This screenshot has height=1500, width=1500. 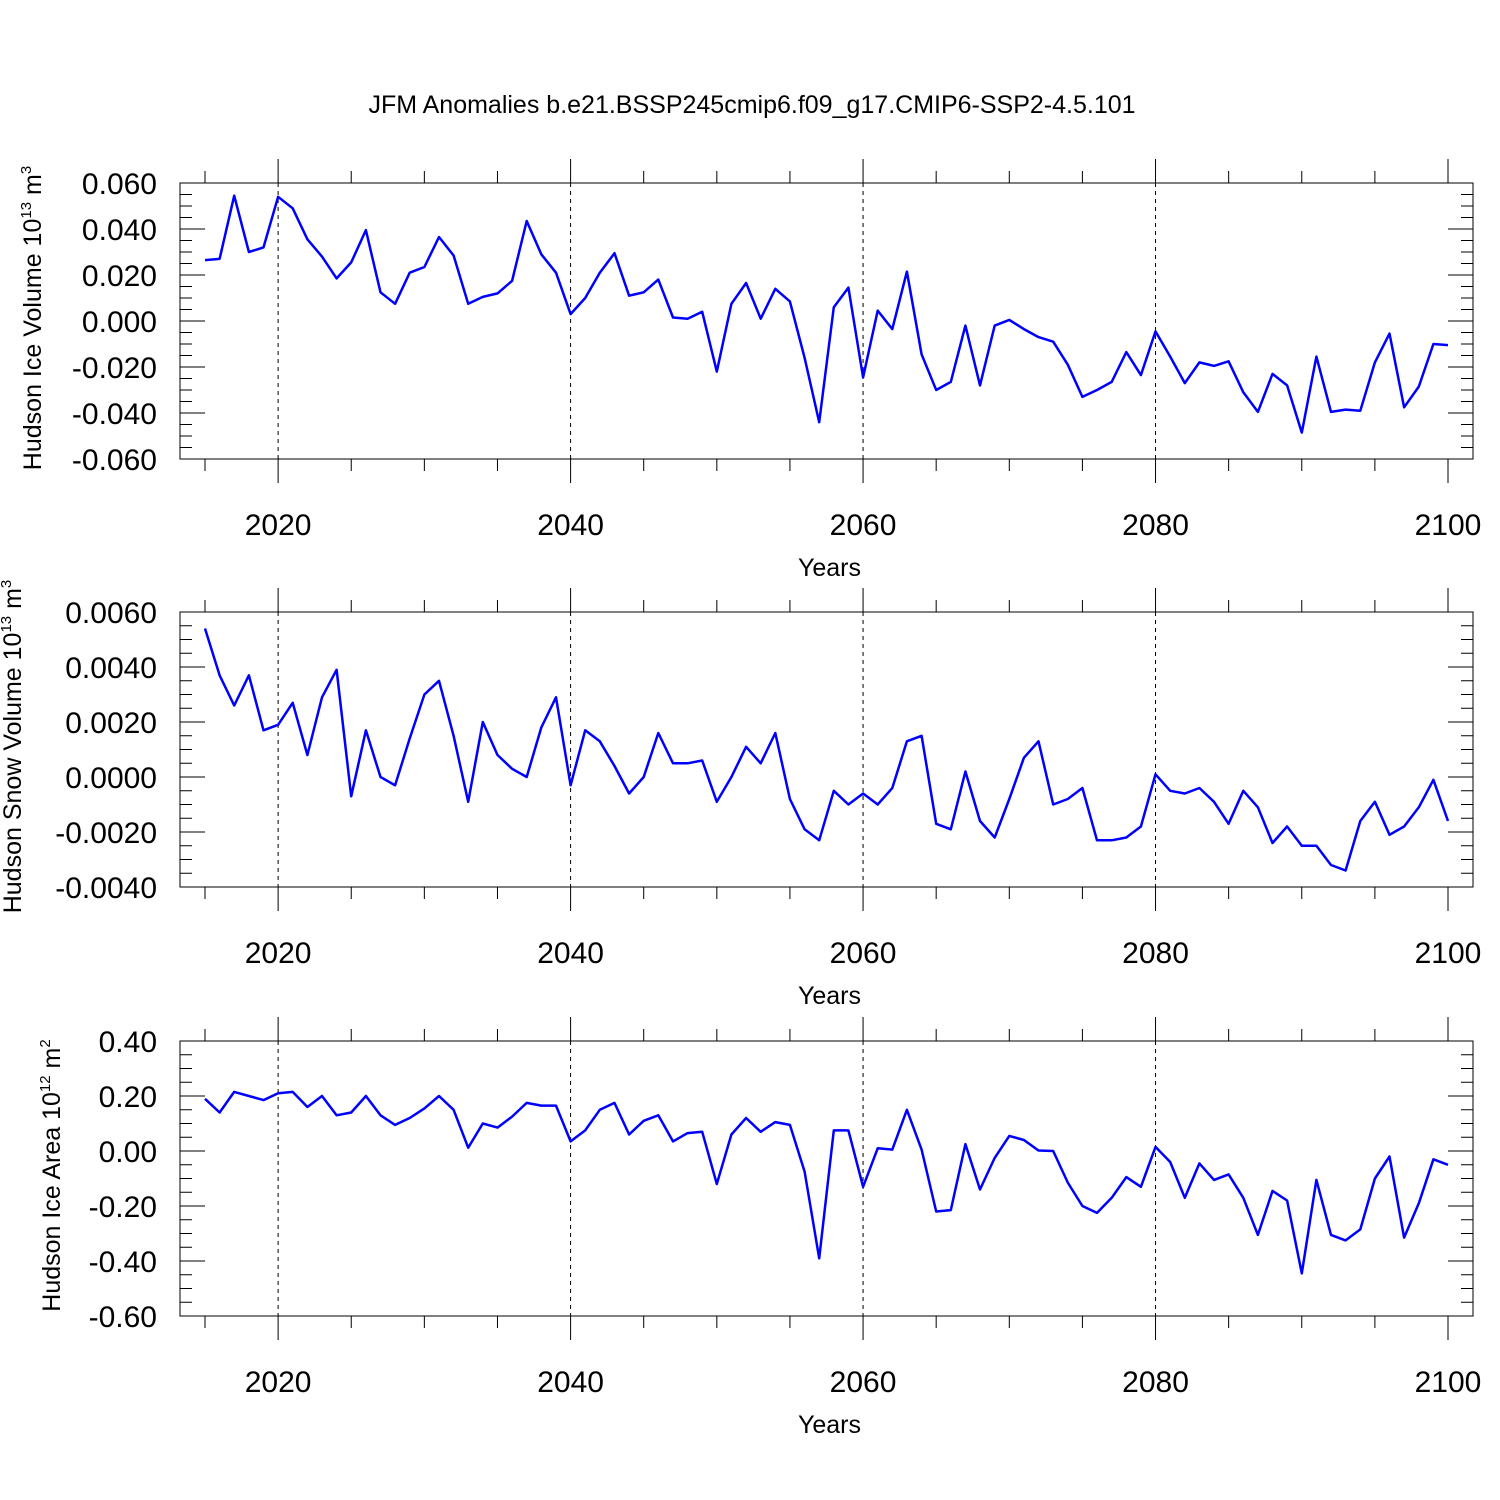 What do you see at coordinates (119, 276) in the screenshot?
I see `y-tick-label: 0.020` at bounding box center [119, 276].